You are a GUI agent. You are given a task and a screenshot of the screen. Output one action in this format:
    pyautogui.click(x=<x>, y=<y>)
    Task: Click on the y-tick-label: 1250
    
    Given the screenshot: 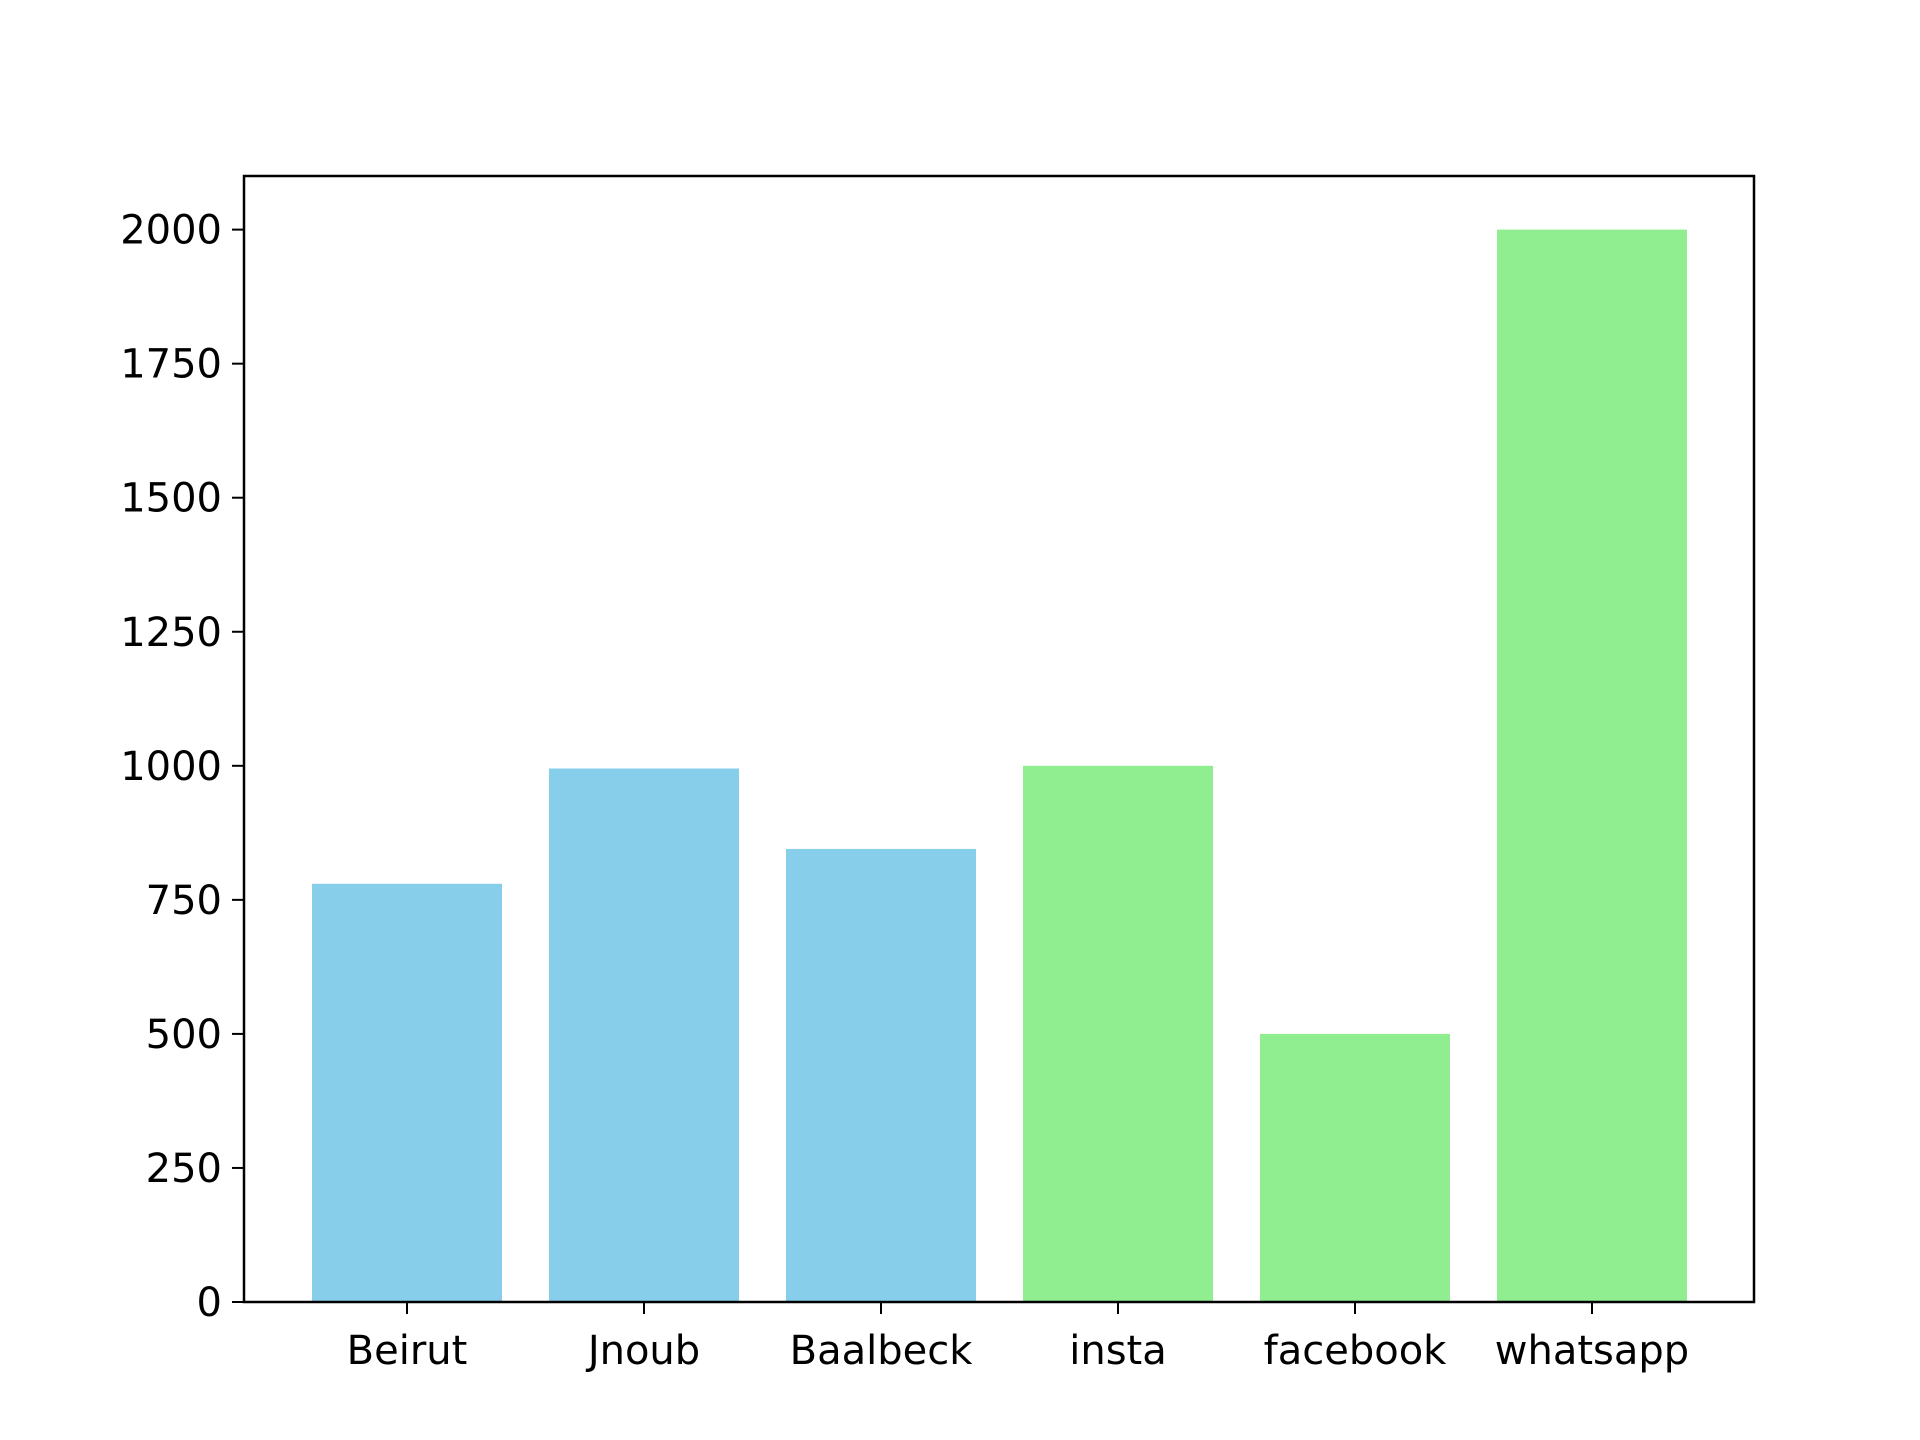 What is the action you would take?
    pyautogui.click(x=171, y=633)
    